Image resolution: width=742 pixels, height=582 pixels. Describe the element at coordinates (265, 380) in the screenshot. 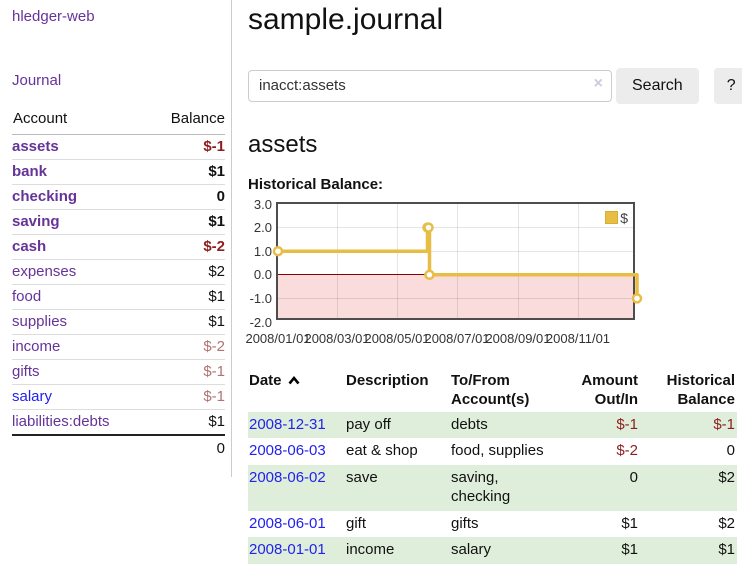

I see `register-header-date-label: Date` at that location.